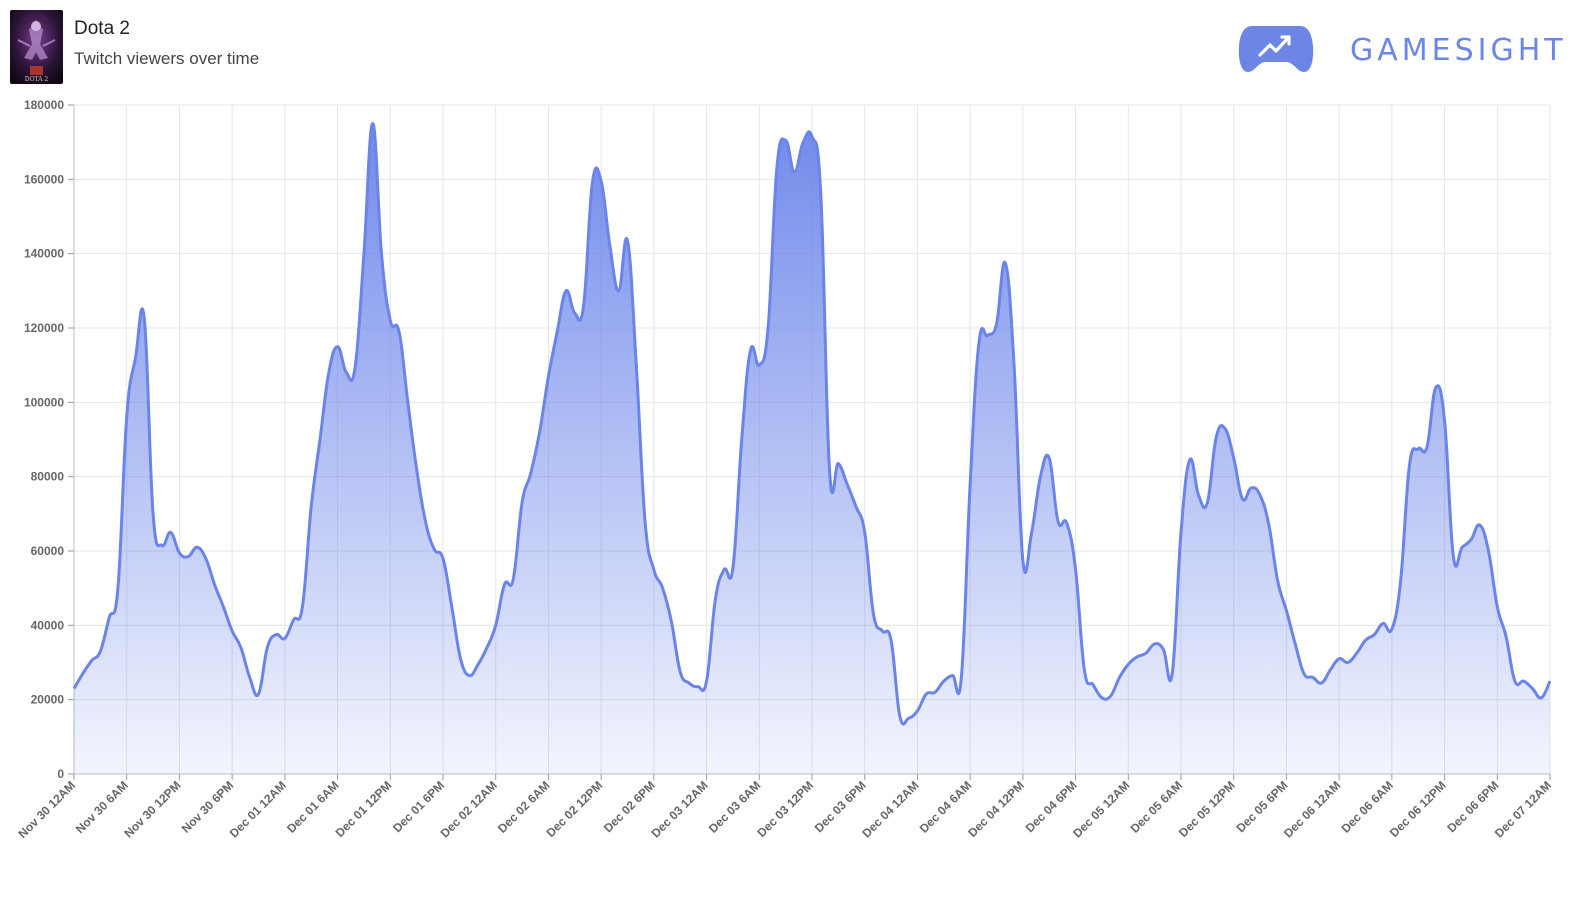  Describe the element at coordinates (840, 806) in the screenshot. I see `x-tick-label: Dec 03 6PM` at that location.